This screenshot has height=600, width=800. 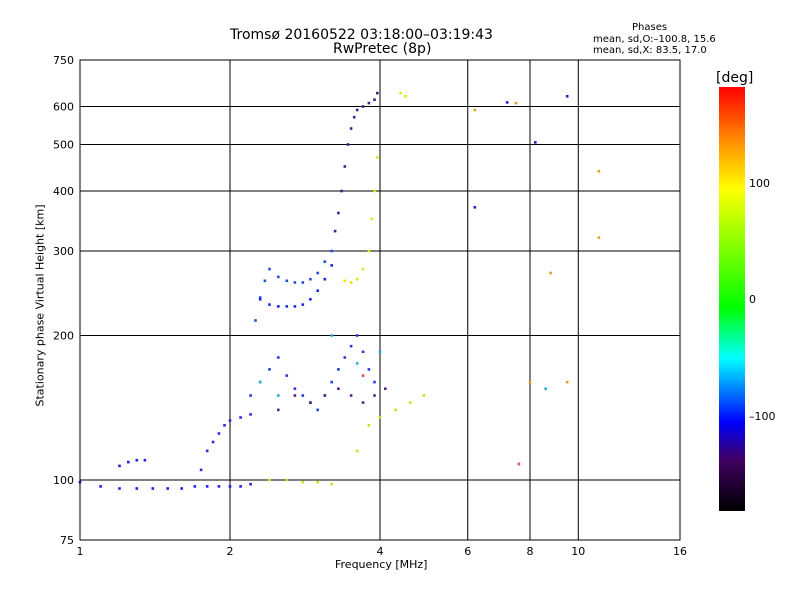 I want to click on x-tick-label: 1, so click(x=80, y=551).